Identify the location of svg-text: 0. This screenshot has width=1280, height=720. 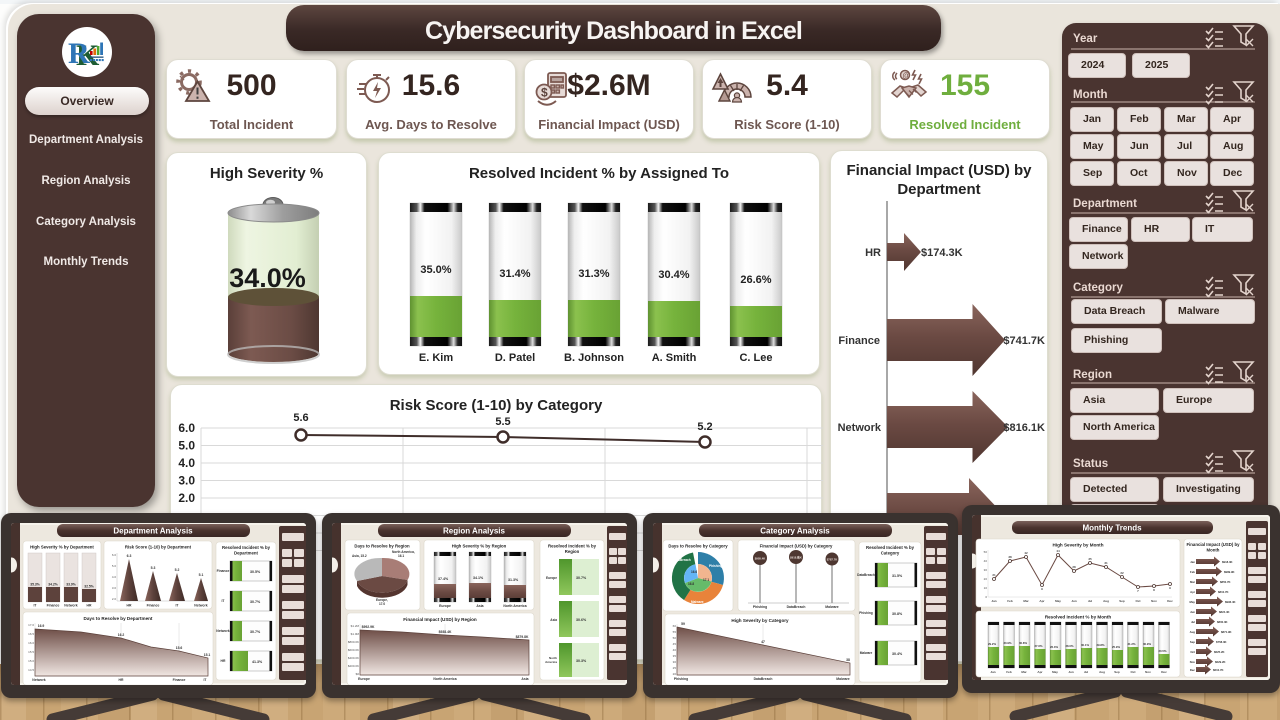
(986, 597).